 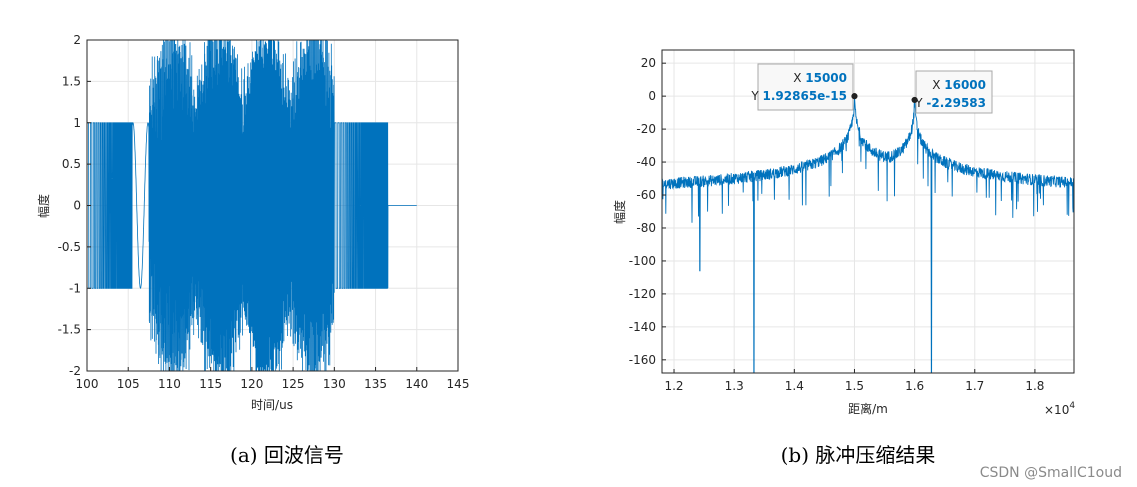 I want to click on x-tick-label: 1.8, so click(x=1034, y=386).